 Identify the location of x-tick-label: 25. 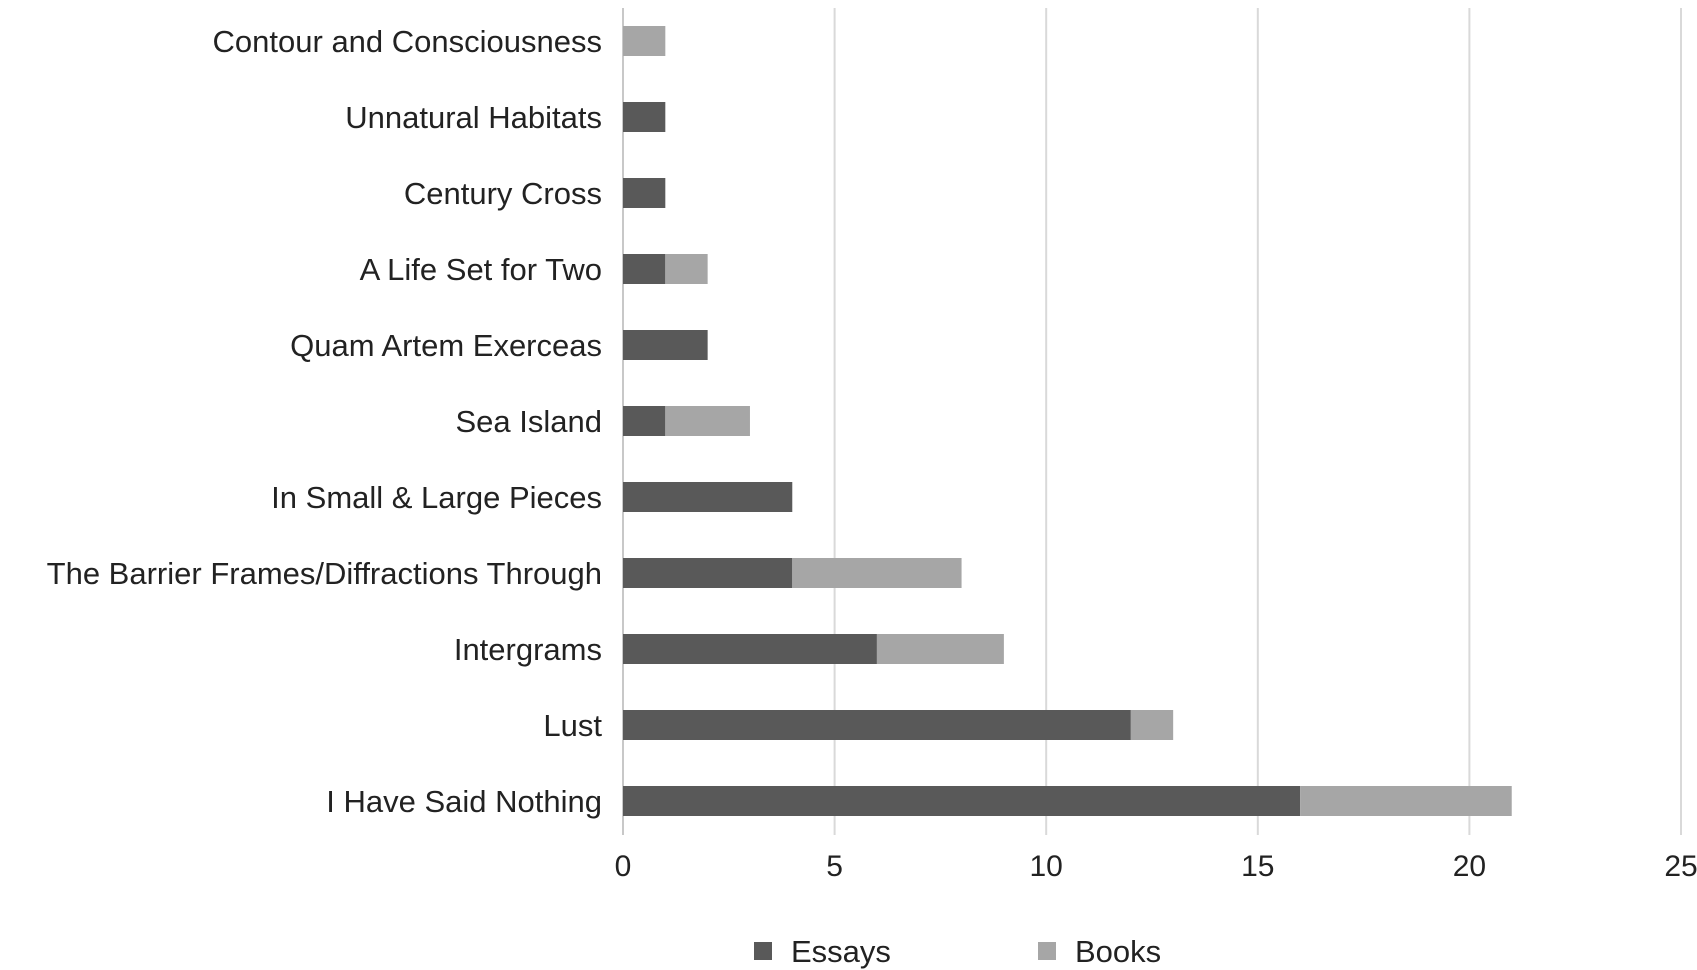
(1680, 866).